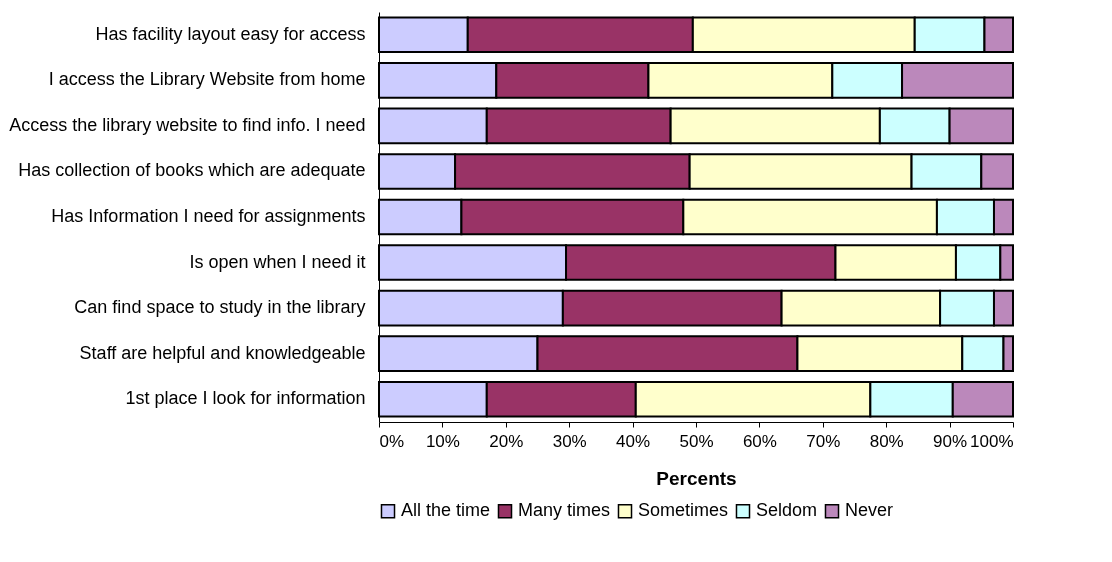  Describe the element at coordinates (696, 478) in the screenshot. I see `x-axis-title: Percents` at that location.